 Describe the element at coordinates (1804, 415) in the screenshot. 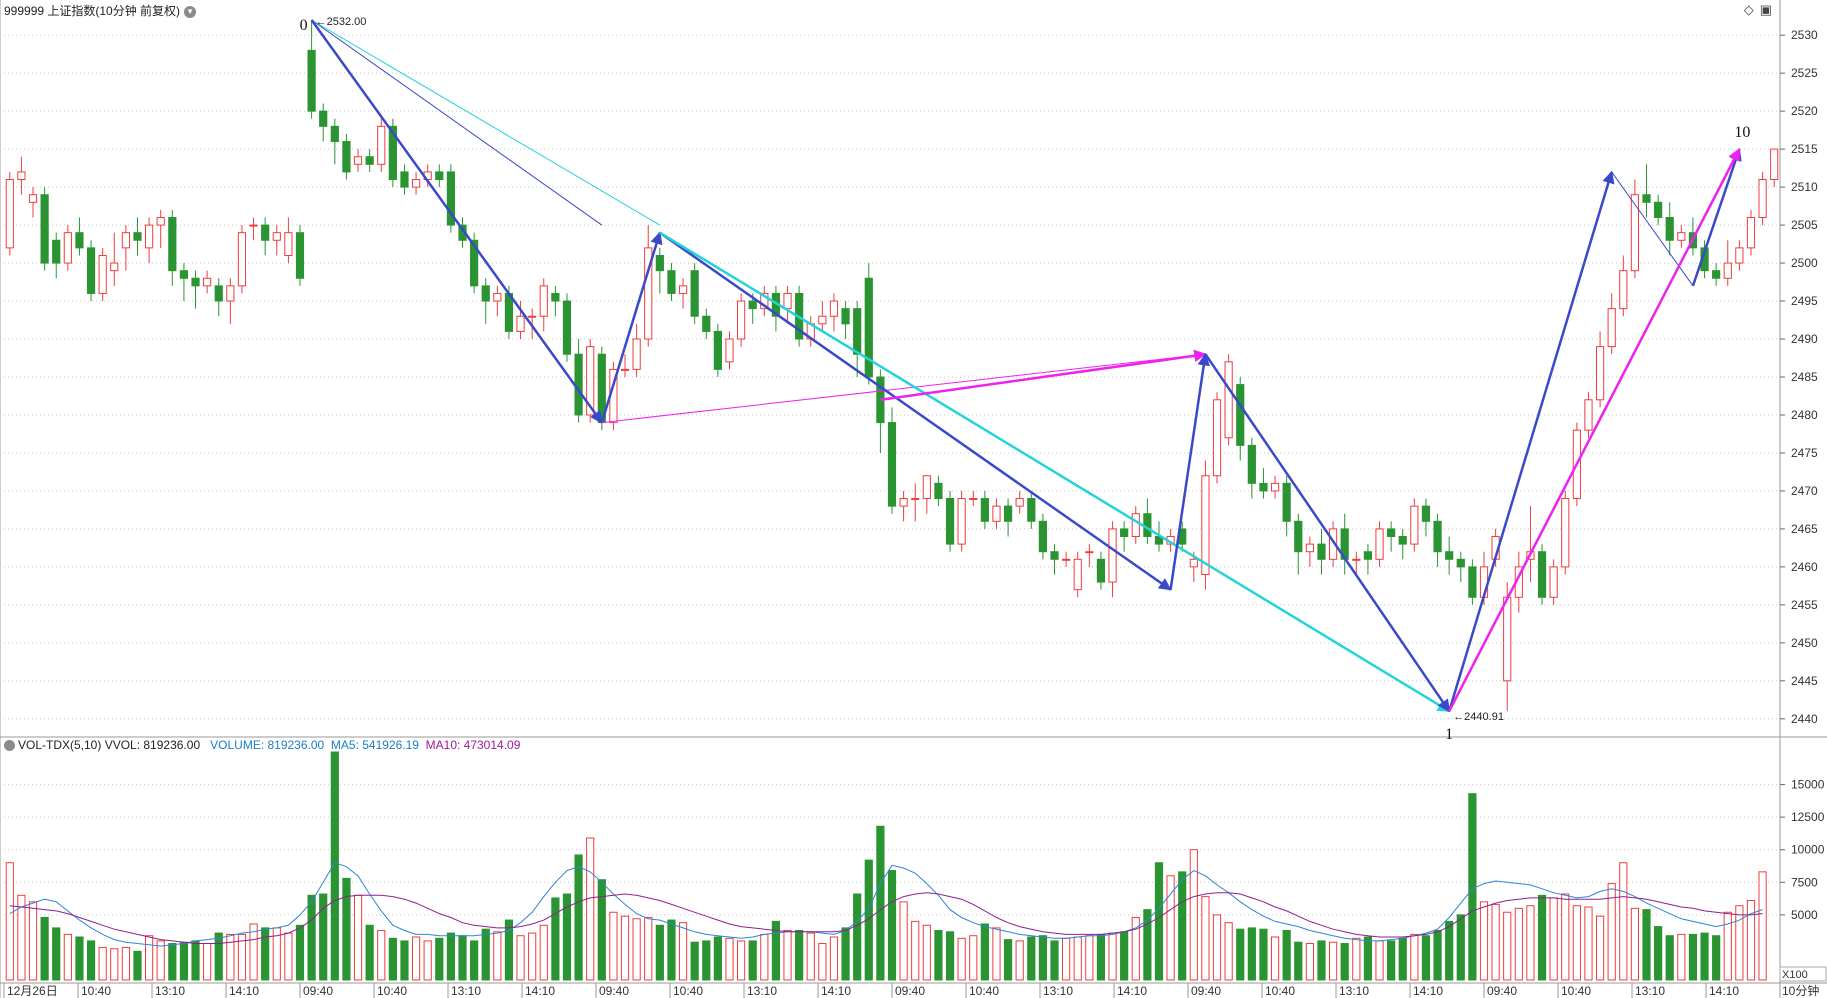

I see `price-tick-label: 2480` at that location.